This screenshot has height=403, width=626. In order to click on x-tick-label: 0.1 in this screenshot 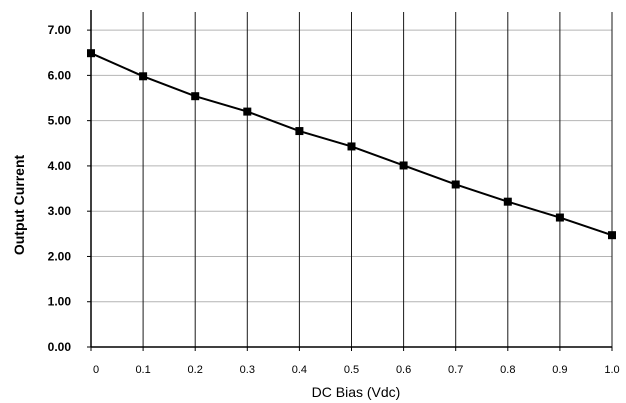, I will do `click(142, 370)`.